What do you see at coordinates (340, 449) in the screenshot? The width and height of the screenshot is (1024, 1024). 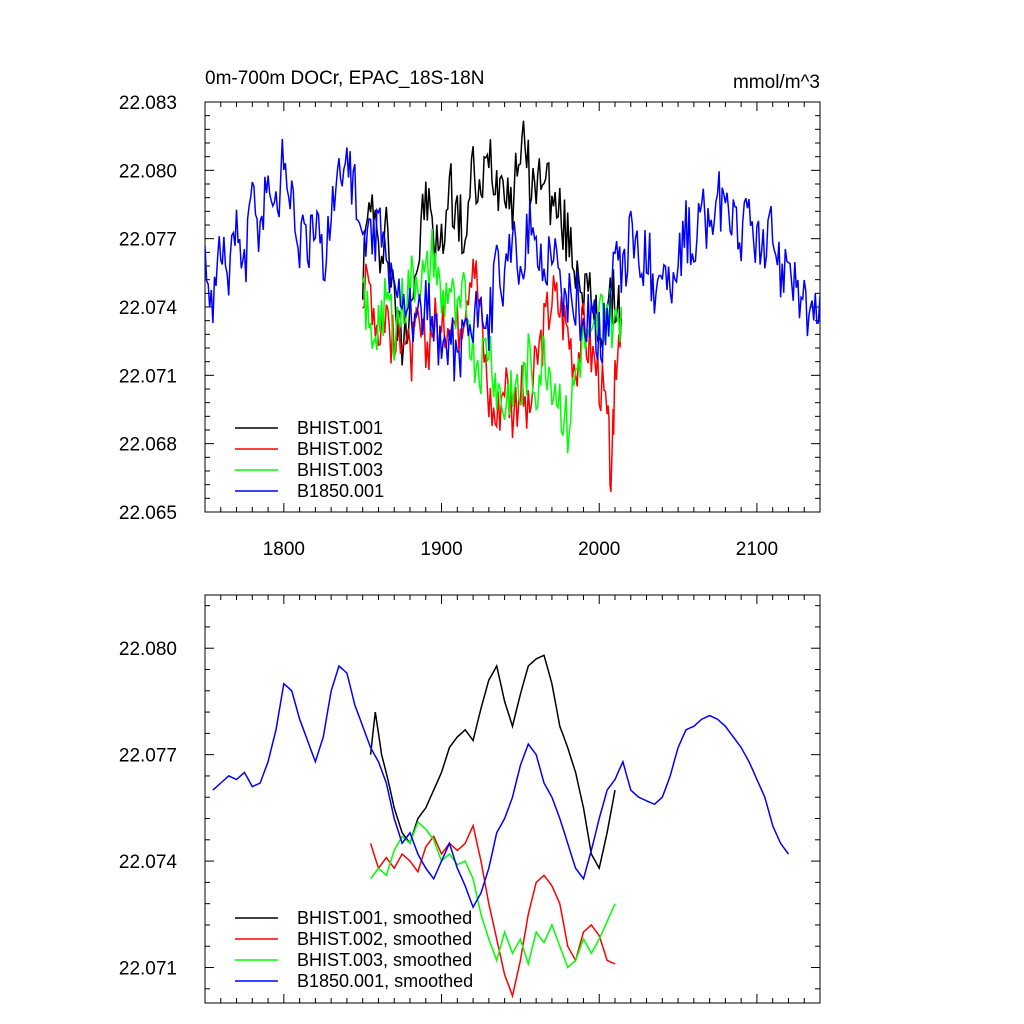 I see `legend-label: BHIST.002` at bounding box center [340, 449].